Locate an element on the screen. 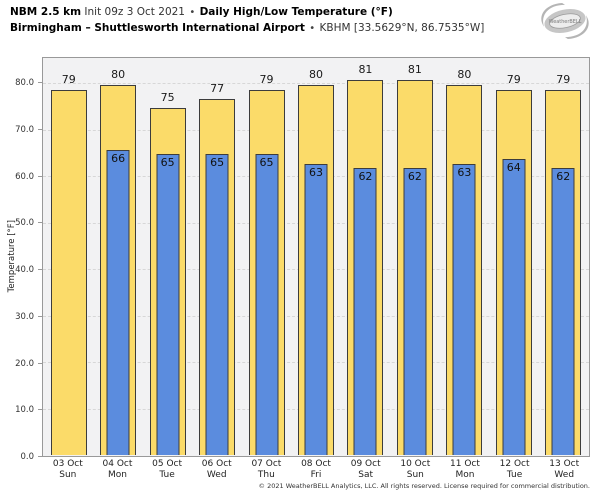 The image size is (600, 493). low-temp-bar: 64 is located at coordinates (514, 306).